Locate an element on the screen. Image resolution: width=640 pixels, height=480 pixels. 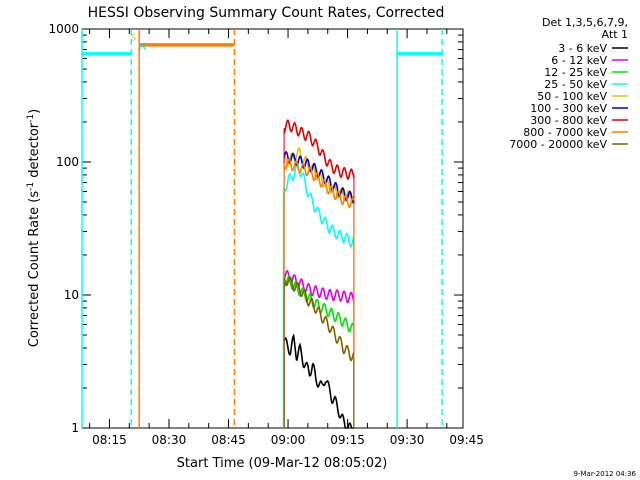
x-tick-label: 08:30 is located at coordinates (169, 440).